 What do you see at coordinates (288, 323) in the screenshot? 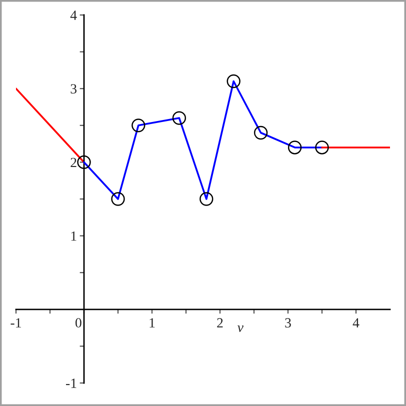
I see `x-tick-label: 3` at bounding box center [288, 323].